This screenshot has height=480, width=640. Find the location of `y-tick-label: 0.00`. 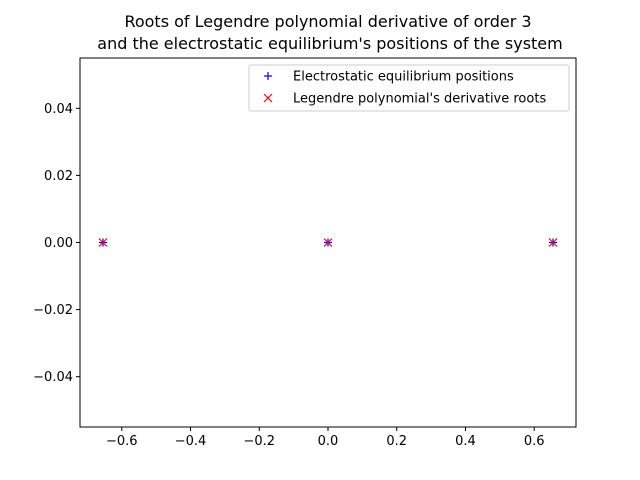

y-tick-label: 0.00 is located at coordinates (58, 243).